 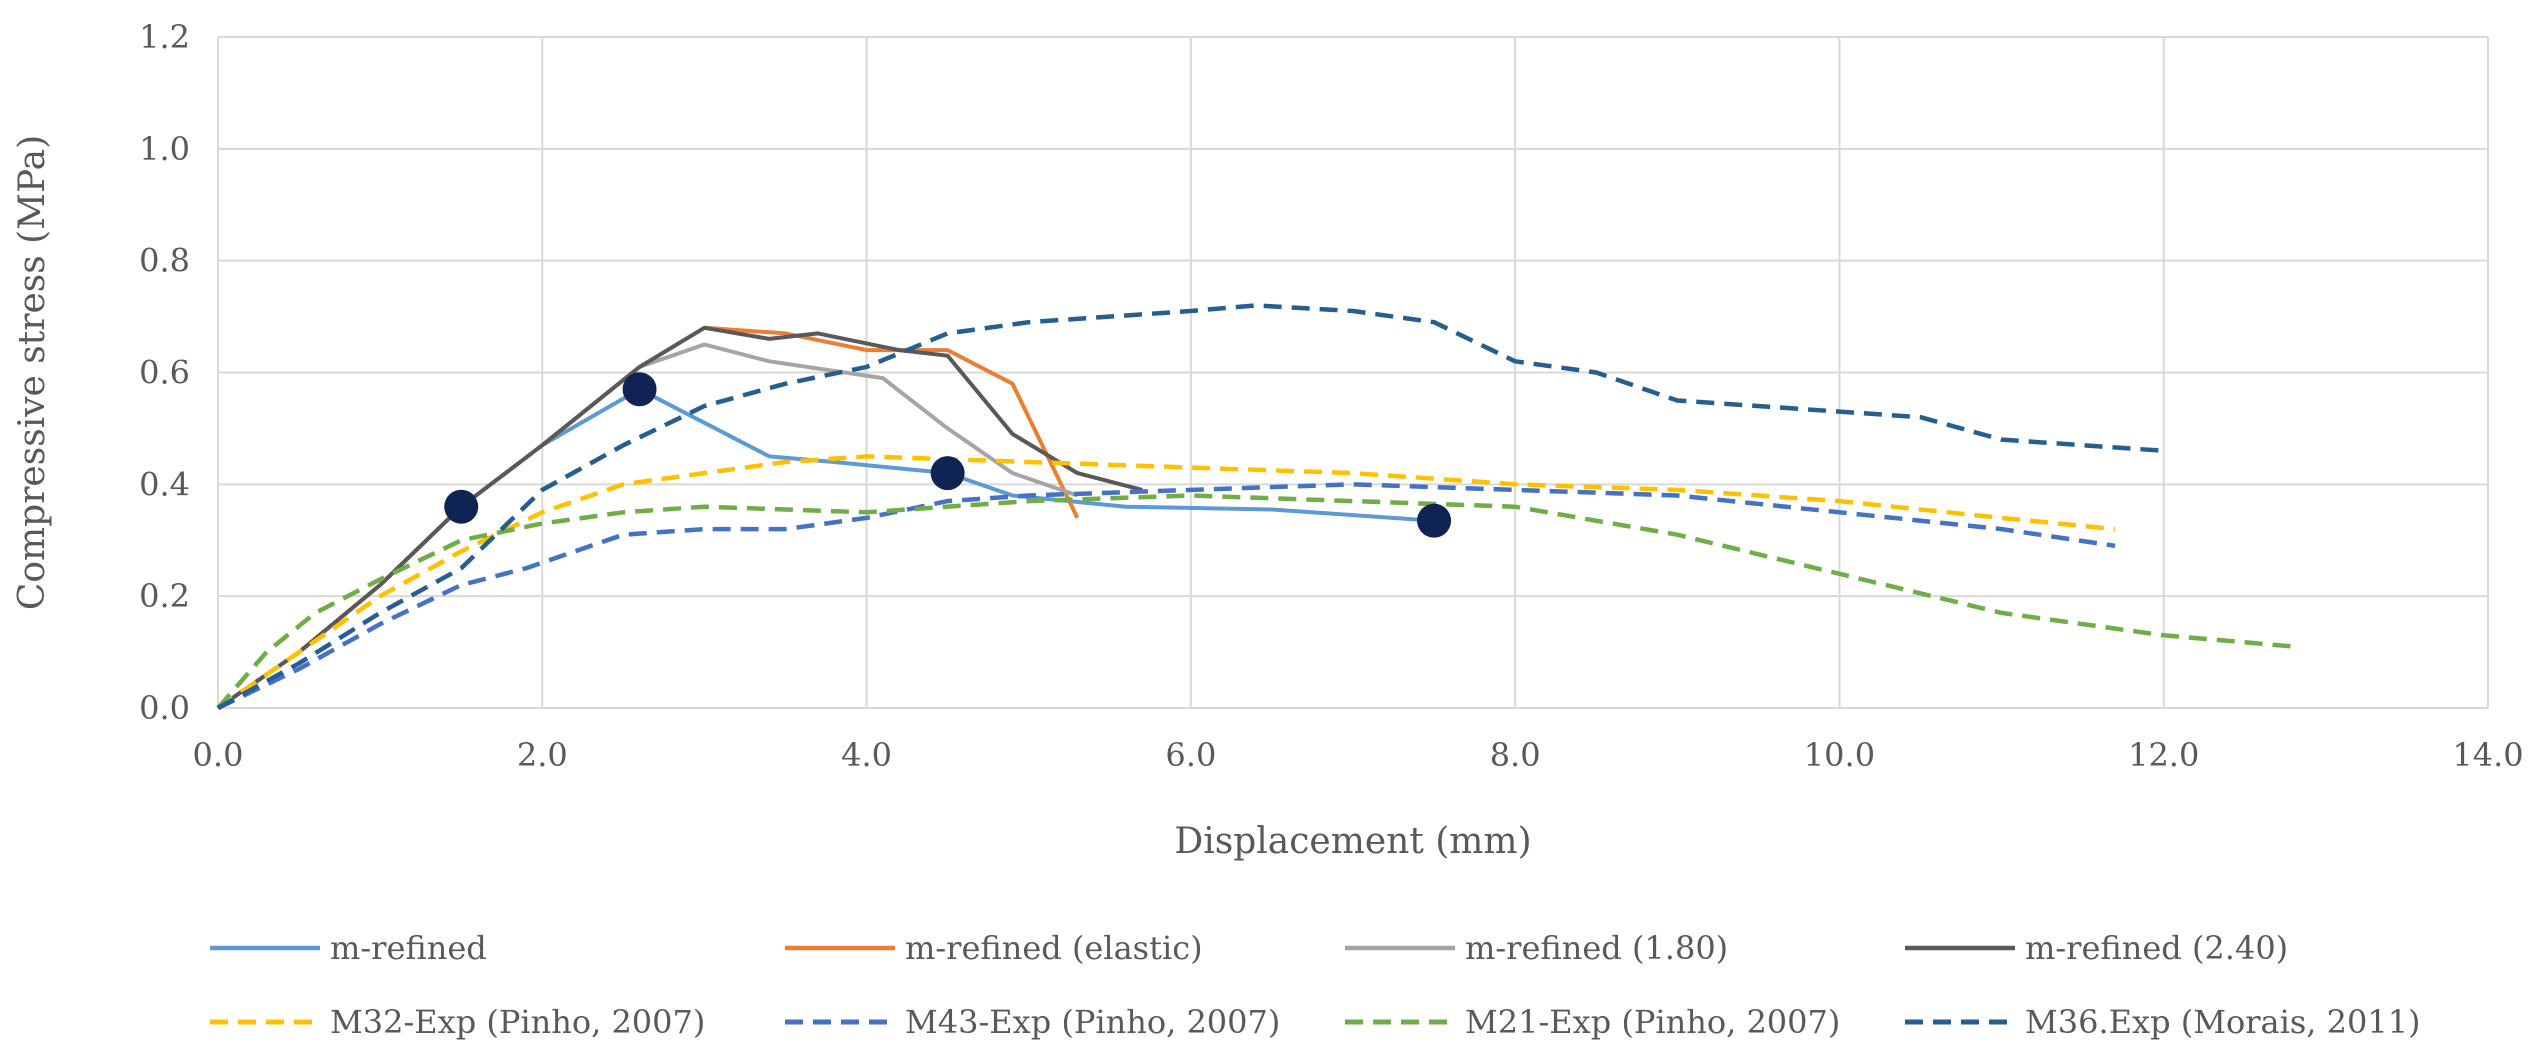 I want to click on x-tick-label: 12.0, so click(x=2163, y=755).